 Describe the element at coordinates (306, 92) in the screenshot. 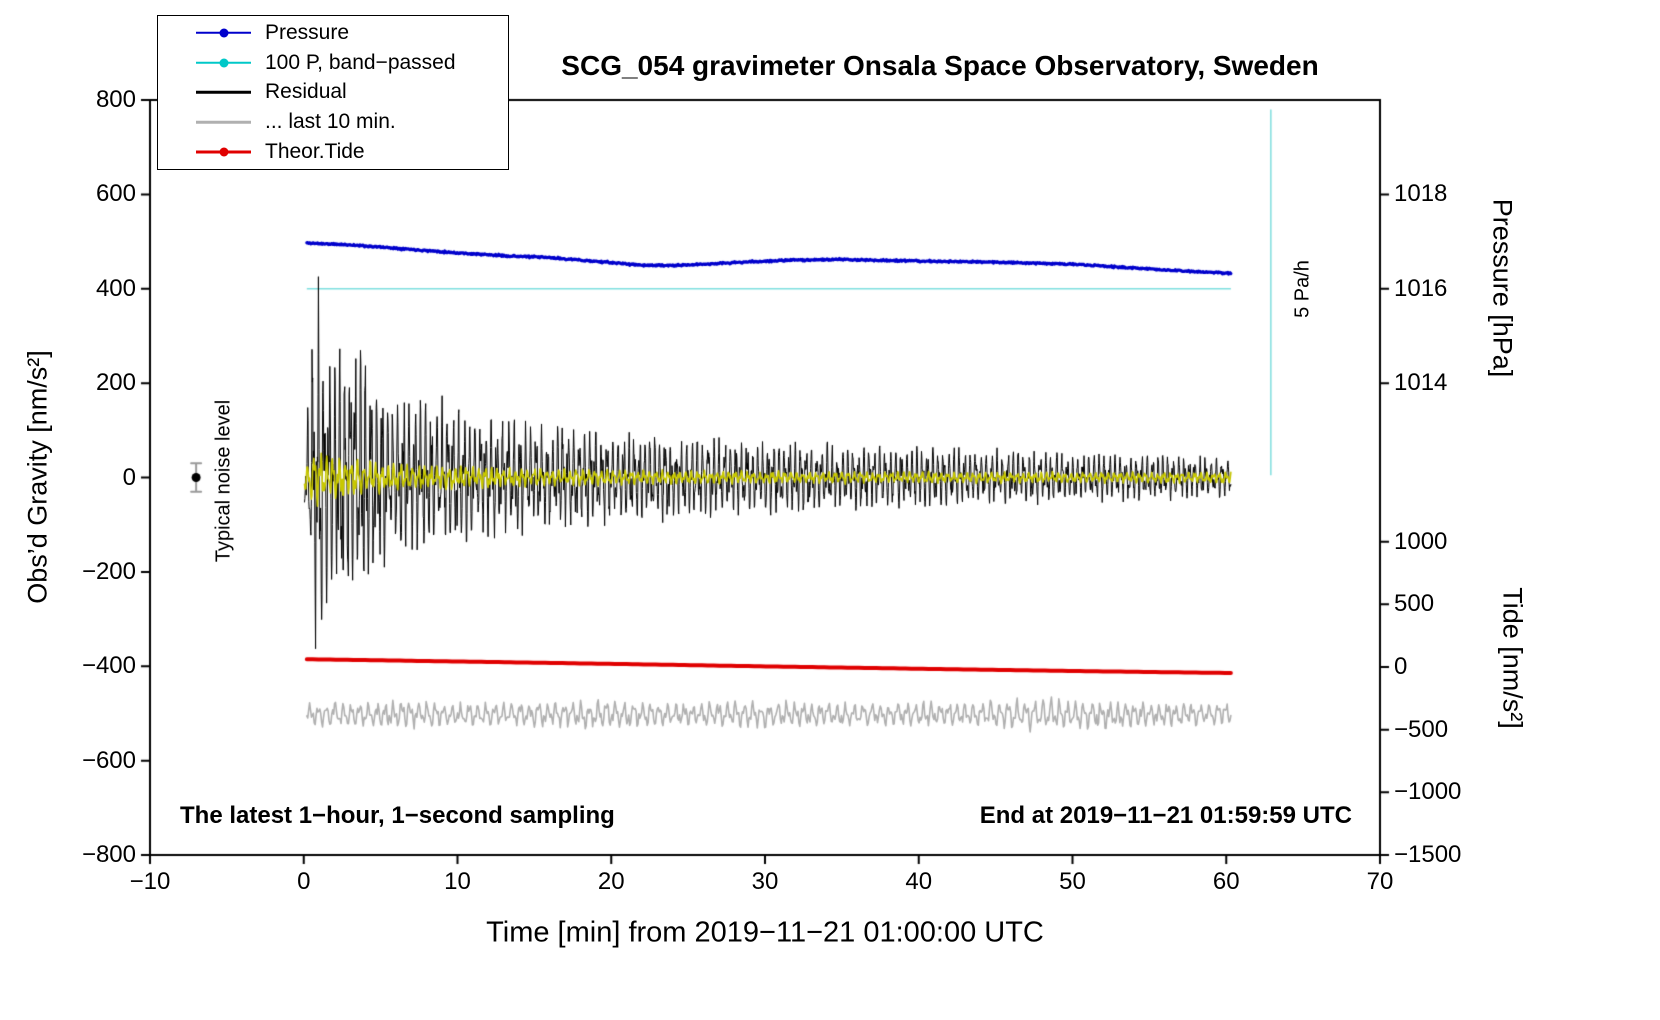

I see `legend-label: Residual` at that location.